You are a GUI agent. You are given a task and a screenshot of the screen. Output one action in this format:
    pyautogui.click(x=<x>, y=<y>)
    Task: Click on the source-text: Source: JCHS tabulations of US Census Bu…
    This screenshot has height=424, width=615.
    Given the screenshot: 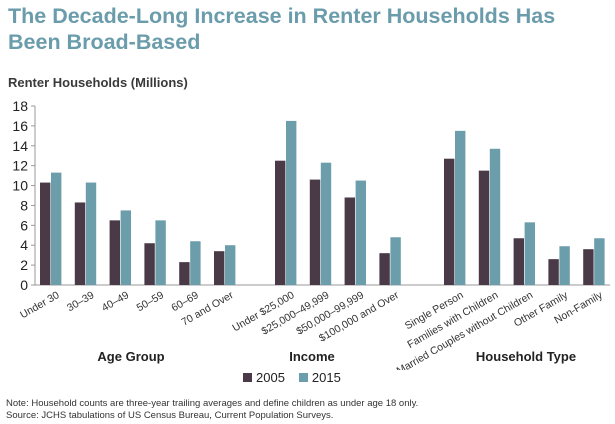 What is the action you would take?
    pyautogui.click(x=170, y=415)
    